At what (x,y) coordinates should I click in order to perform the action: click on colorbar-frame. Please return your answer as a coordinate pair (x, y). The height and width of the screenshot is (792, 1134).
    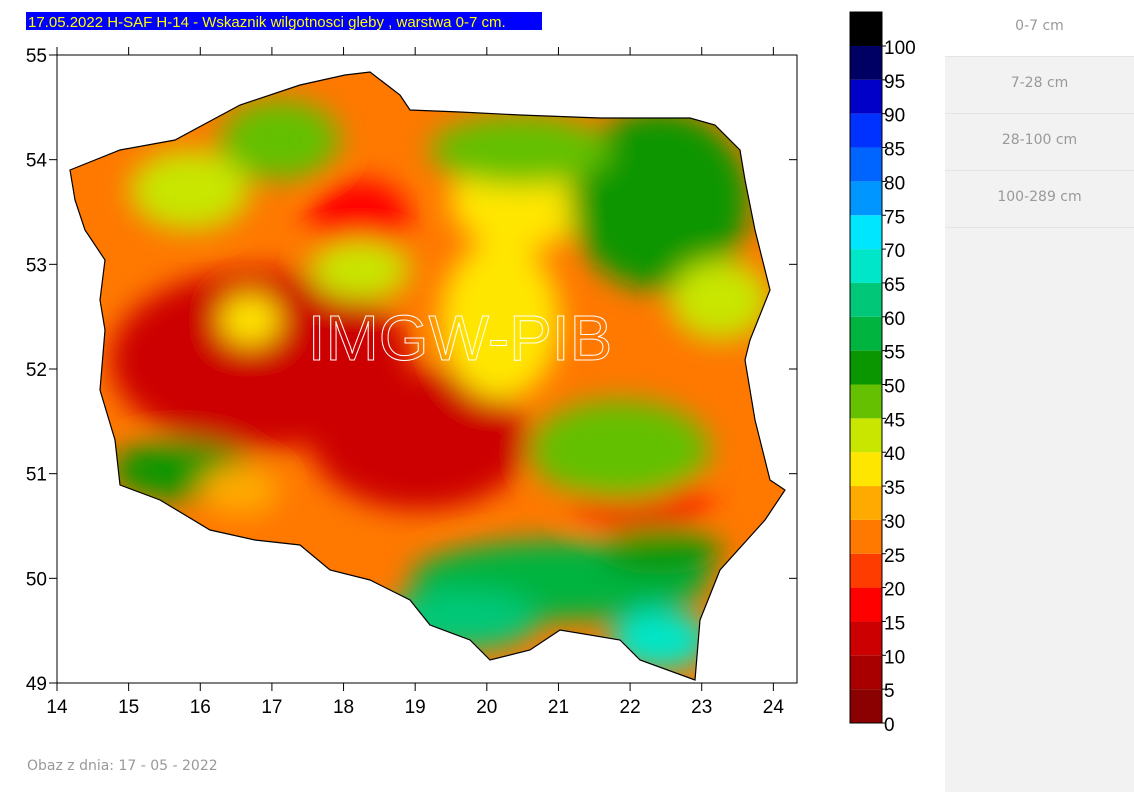
    Looking at the image, I should click on (866, 367).